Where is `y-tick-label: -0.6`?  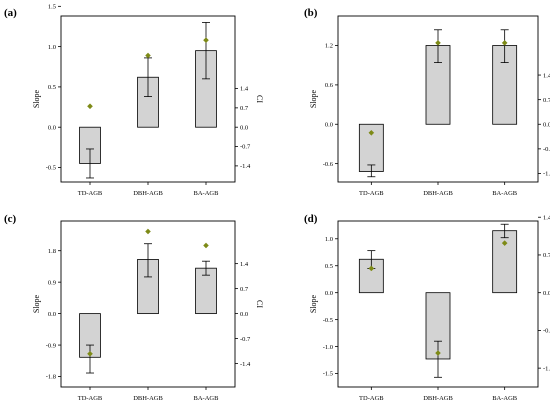 y-tick-label: -0.6 is located at coordinates (328, 164).